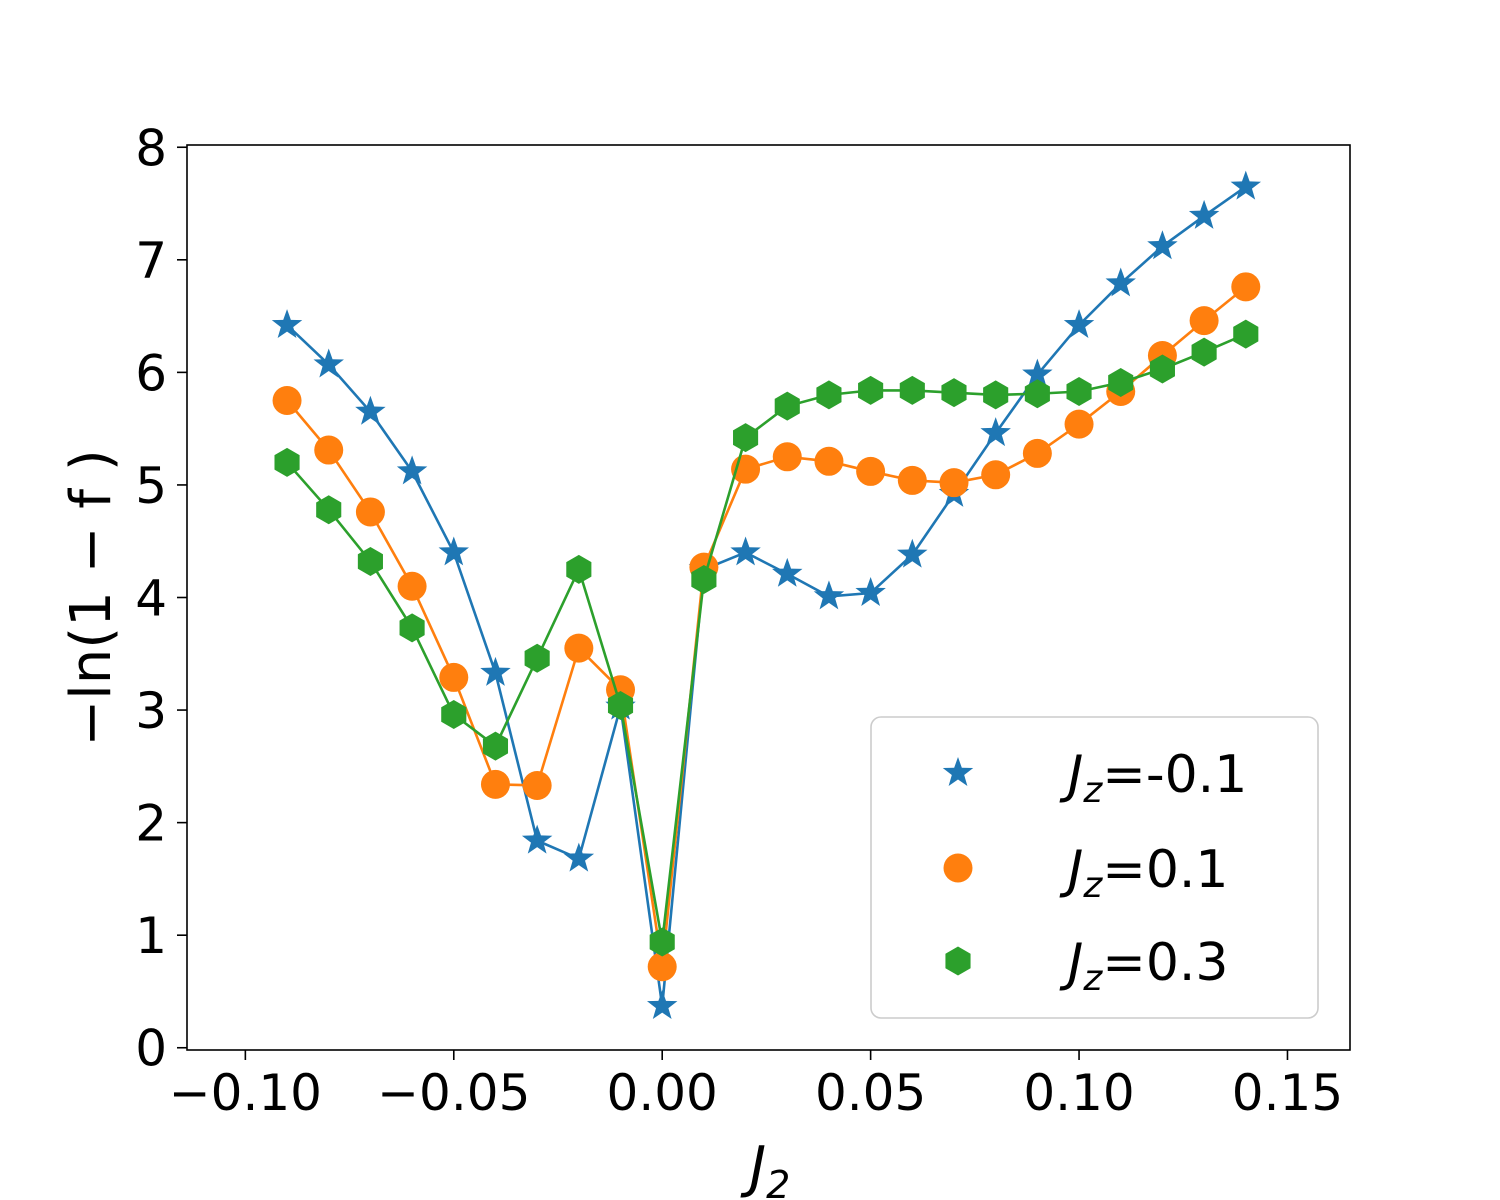 The image size is (1500, 1200). Describe the element at coordinates (1078, 1093) in the screenshot. I see `x-tick-label: 0.10` at that location.